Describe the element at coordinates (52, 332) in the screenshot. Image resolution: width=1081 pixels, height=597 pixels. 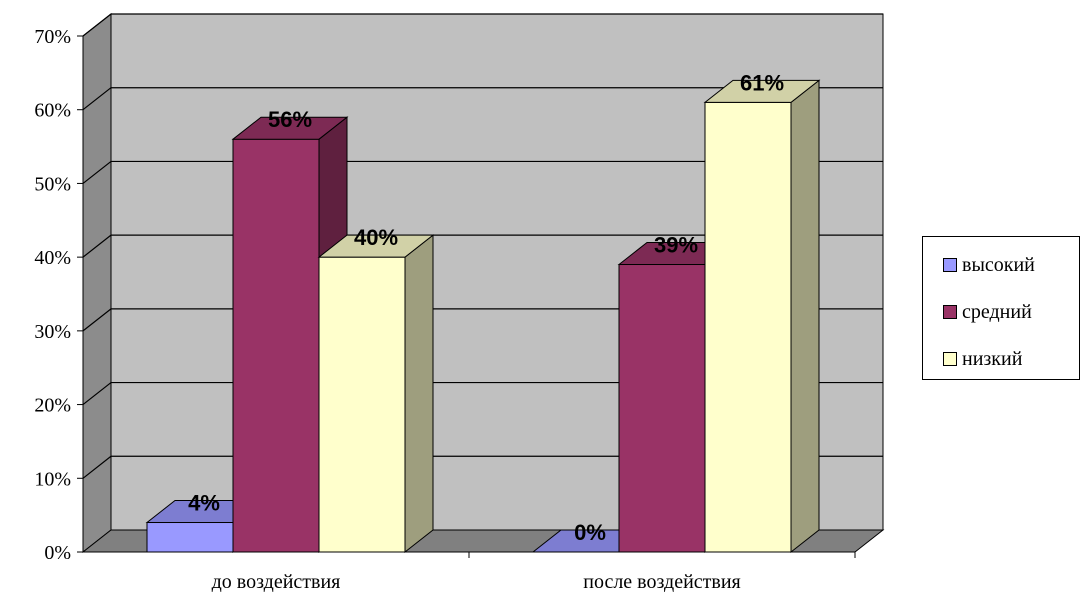
I see `y-tick-label: 30%` at that location.